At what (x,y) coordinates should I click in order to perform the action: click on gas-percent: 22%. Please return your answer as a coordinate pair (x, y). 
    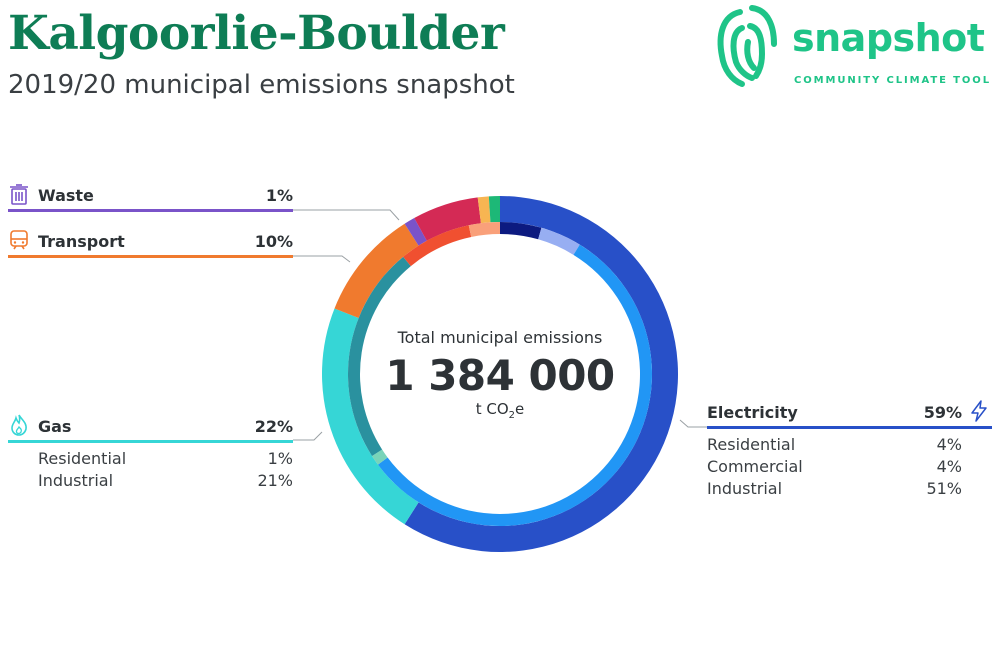
    Looking at the image, I should click on (273, 426).